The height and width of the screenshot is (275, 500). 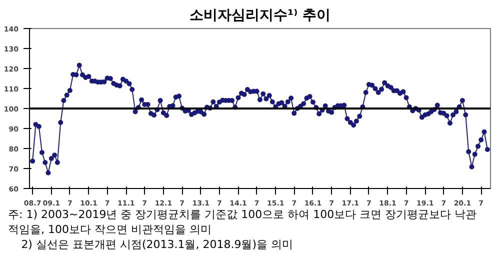 What do you see at coordinates (157, 245) in the screenshot?
I see `text: 2) 실선은 표본개편 시점(2013.1월, 2018.9월)을 의미` at bounding box center [157, 245].